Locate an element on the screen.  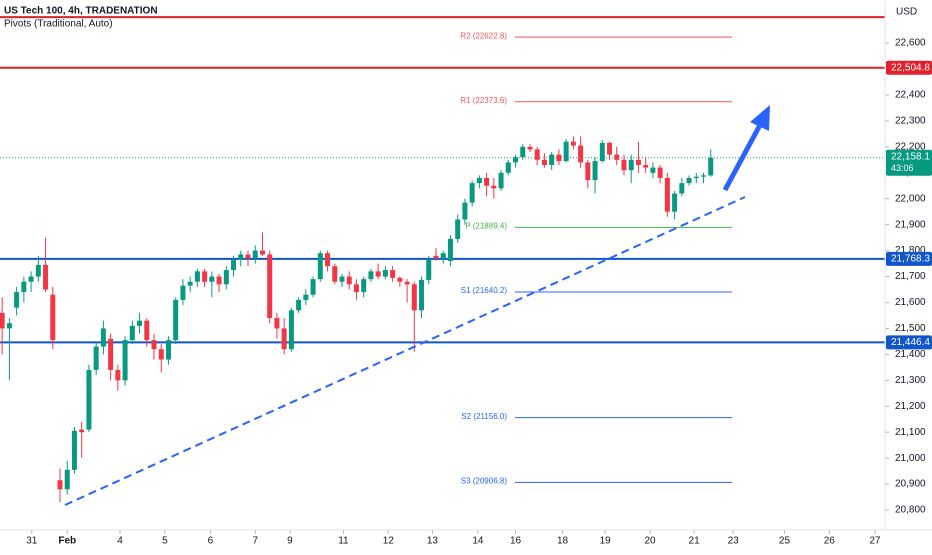
level-label: 21,768.3 is located at coordinates (910, 258).